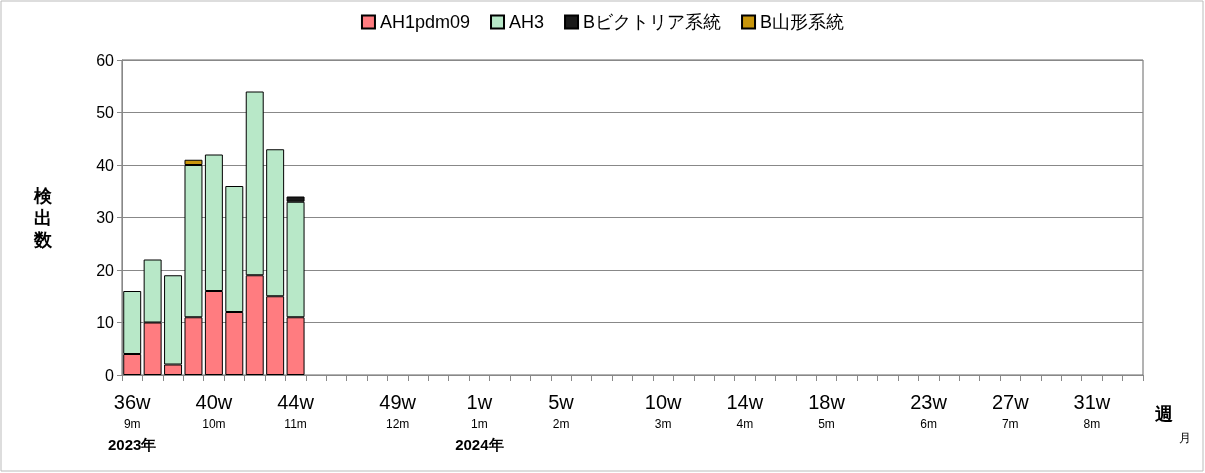  What do you see at coordinates (110, 375) in the screenshot?
I see `y-tick-label: 0` at bounding box center [110, 375].